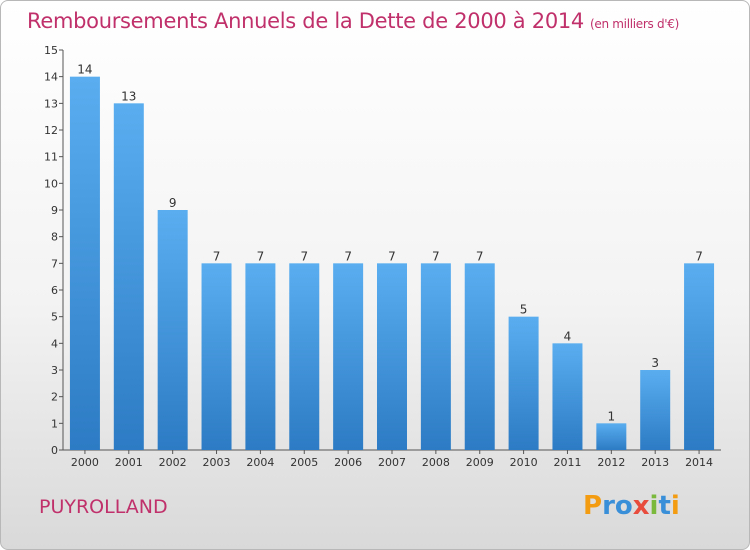  What do you see at coordinates (567, 462) in the screenshot?
I see `x-tick-label: 2011` at bounding box center [567, 462].